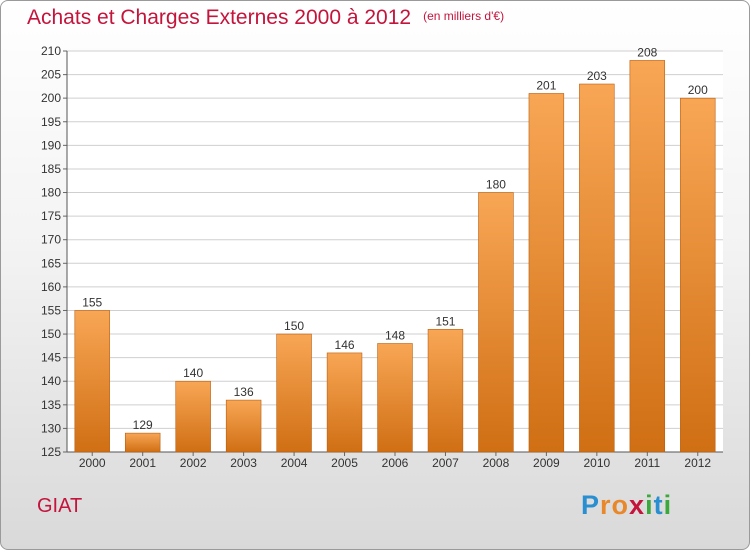 The width and height of the screenshot is (750, 550). Describe the element at coordinates (51, 98) in the screenshot. I see `y-tick-label: 200` at that location.